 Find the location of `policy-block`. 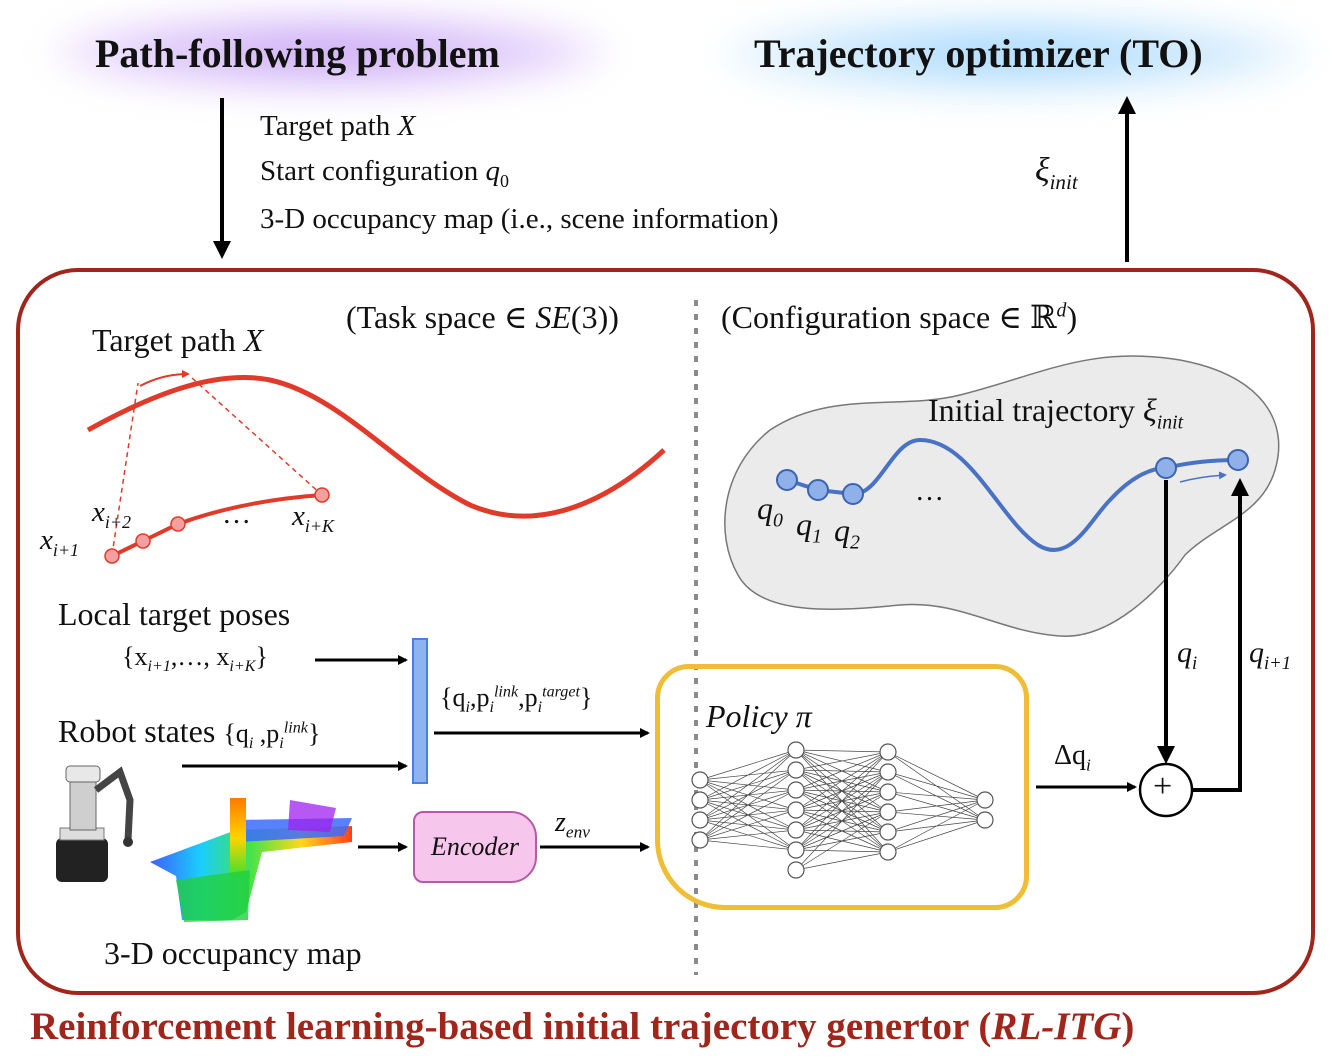

policy-block is located at coordinates (842, 787).